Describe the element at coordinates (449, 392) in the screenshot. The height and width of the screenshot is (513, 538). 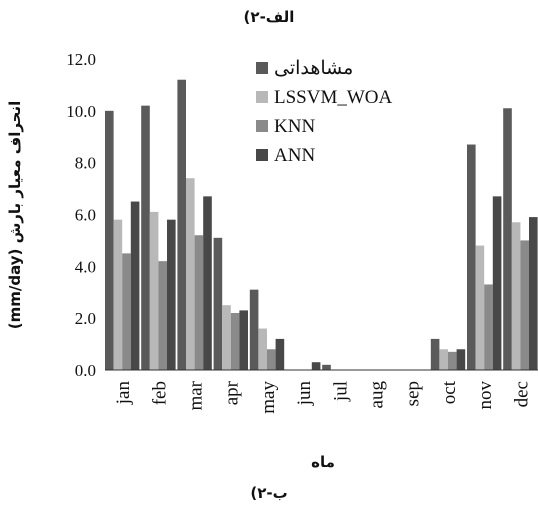
I see `x-tick-label-oct: oct` at that location.